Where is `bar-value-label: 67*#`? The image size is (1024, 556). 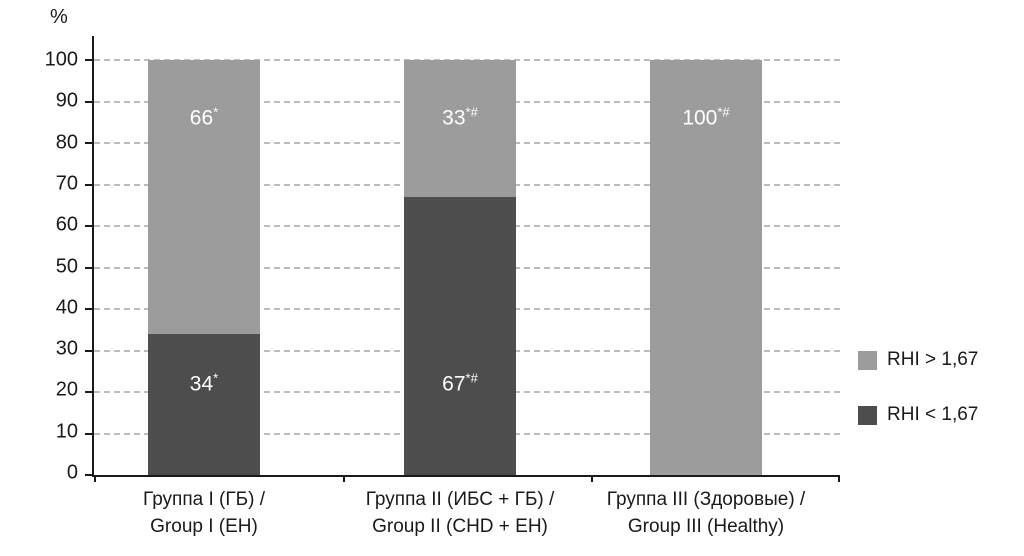 bar-value-label: 67*# is located at coordinates (460, 383).